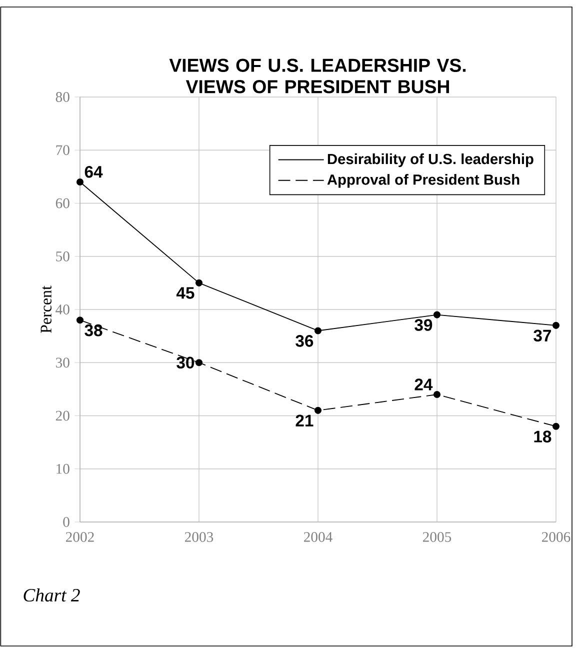 The height and width of the screenshot is (650, 580). I want to click on y-tick-label: 60, so click(63, 203).